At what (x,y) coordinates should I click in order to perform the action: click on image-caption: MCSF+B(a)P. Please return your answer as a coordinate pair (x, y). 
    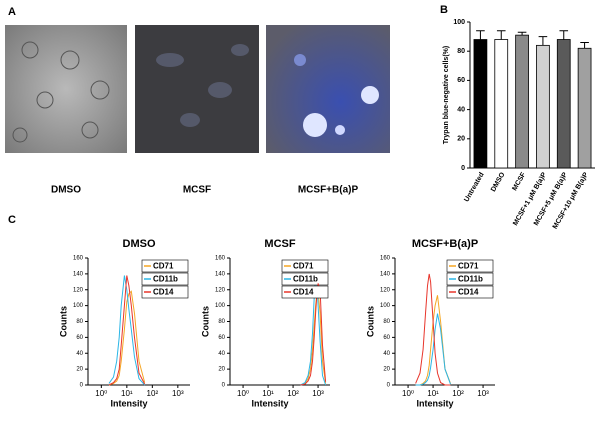
    Looking at the image, I should click on (328, 190).